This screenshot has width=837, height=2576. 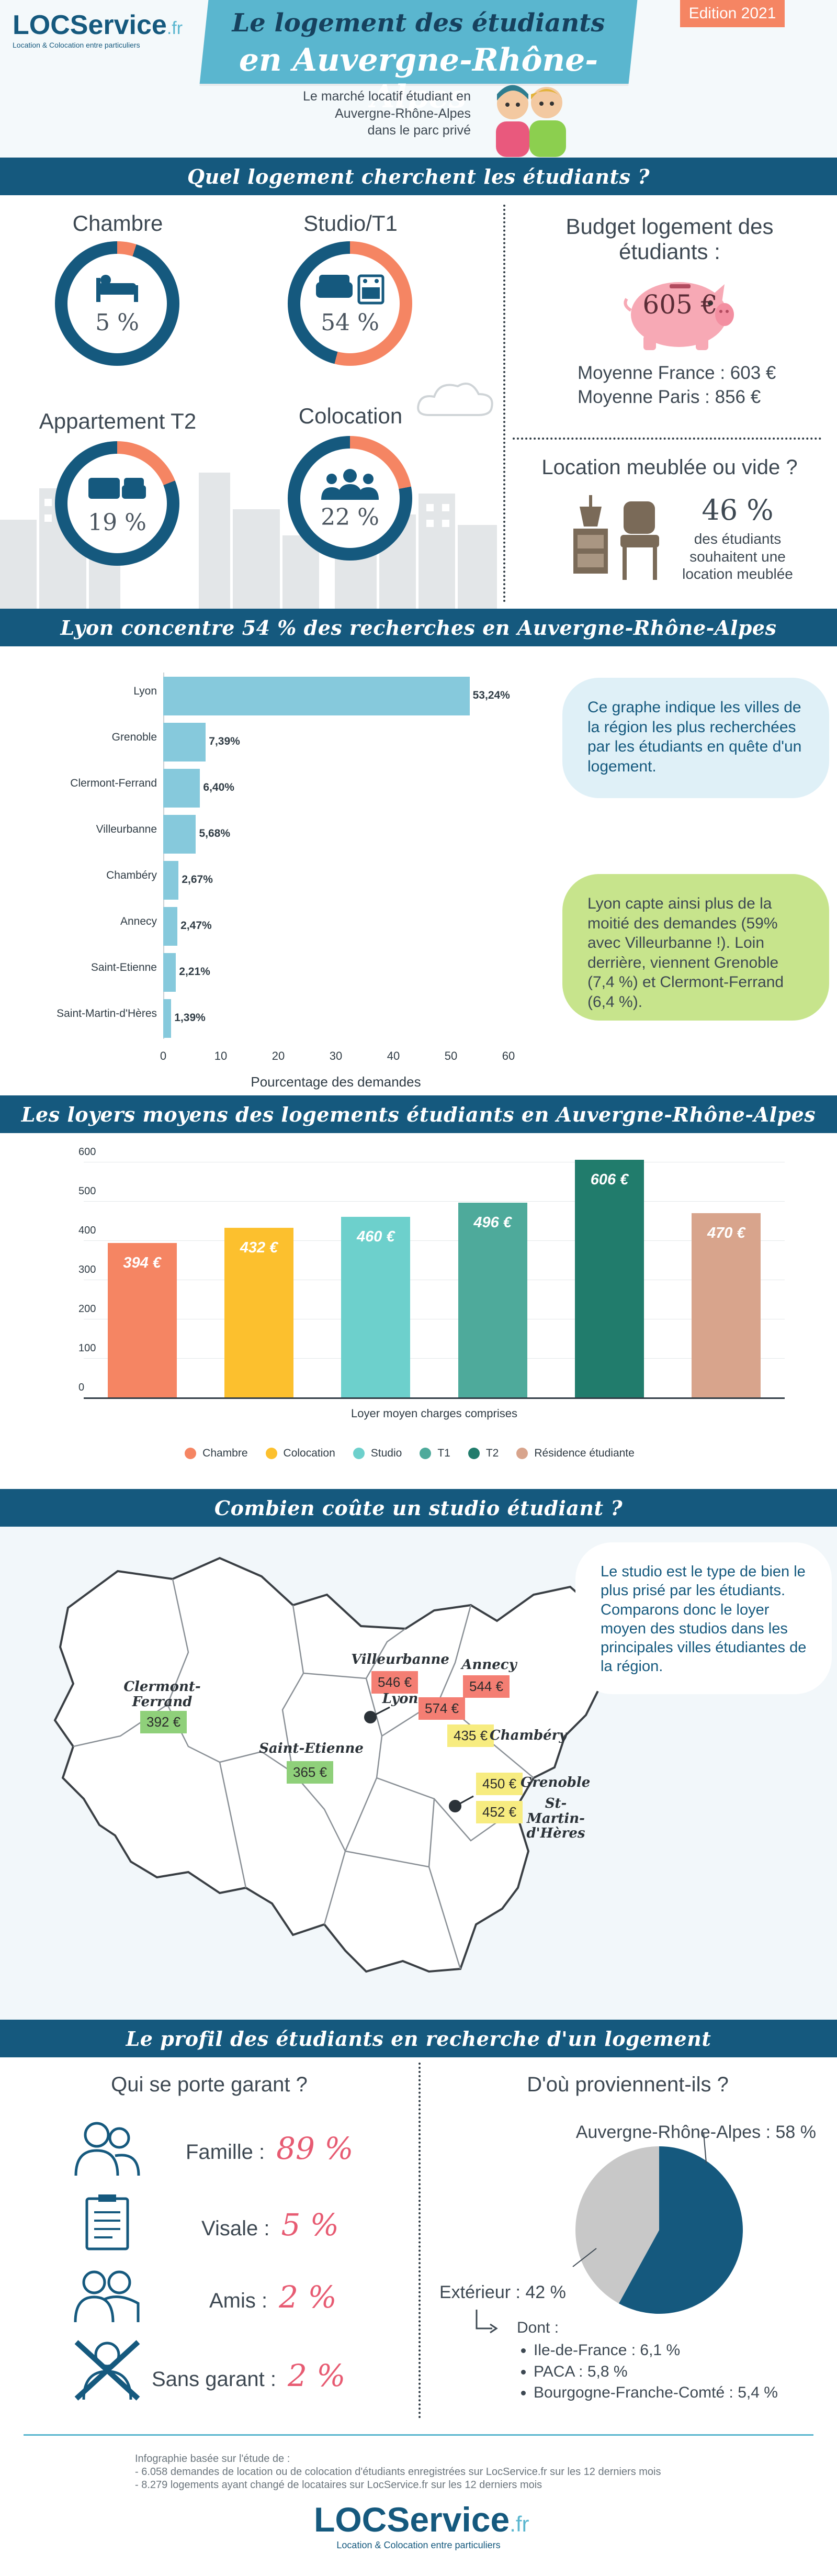 I want to click on city-saint-etienne: Saint-Etienne, so click(x=311, y=1748).